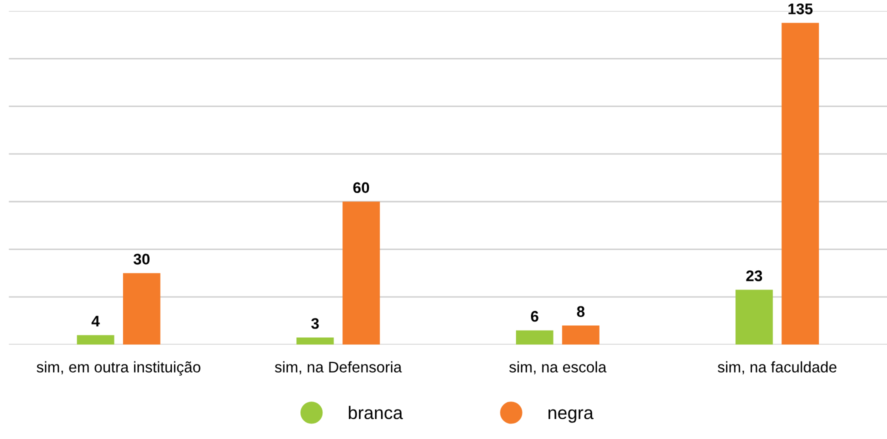 This screenshot has width=887, height=439. What do you see at coordinates (800, 8) in the screenshot?
I see `data-label: 135` at bounding box center [800, 8].